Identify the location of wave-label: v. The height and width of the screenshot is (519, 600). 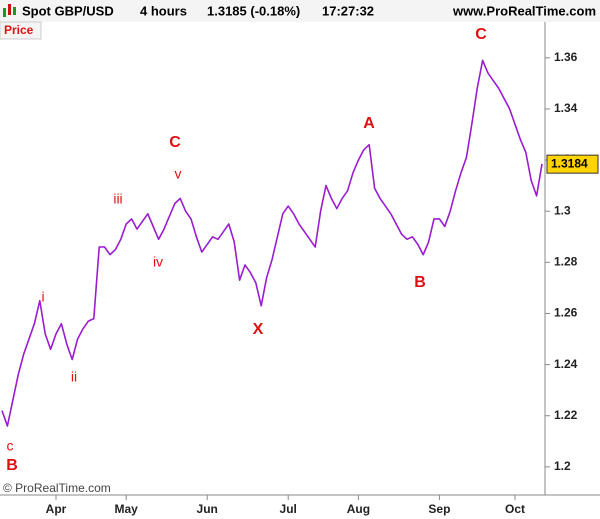
(178, 174).